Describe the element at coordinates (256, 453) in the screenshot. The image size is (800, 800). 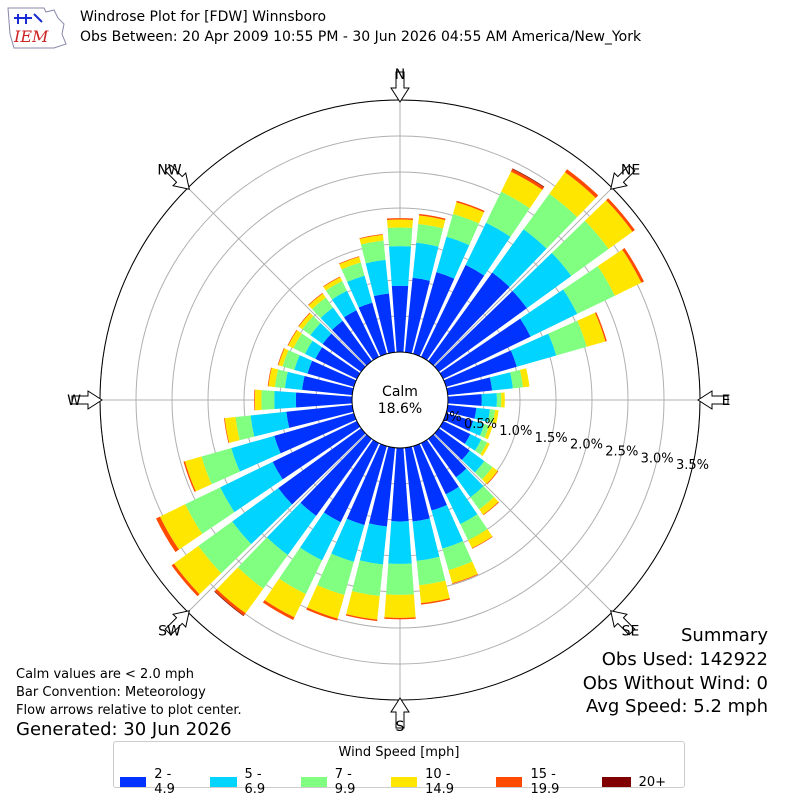
I see `bar-segment-250-bin1` at that location.